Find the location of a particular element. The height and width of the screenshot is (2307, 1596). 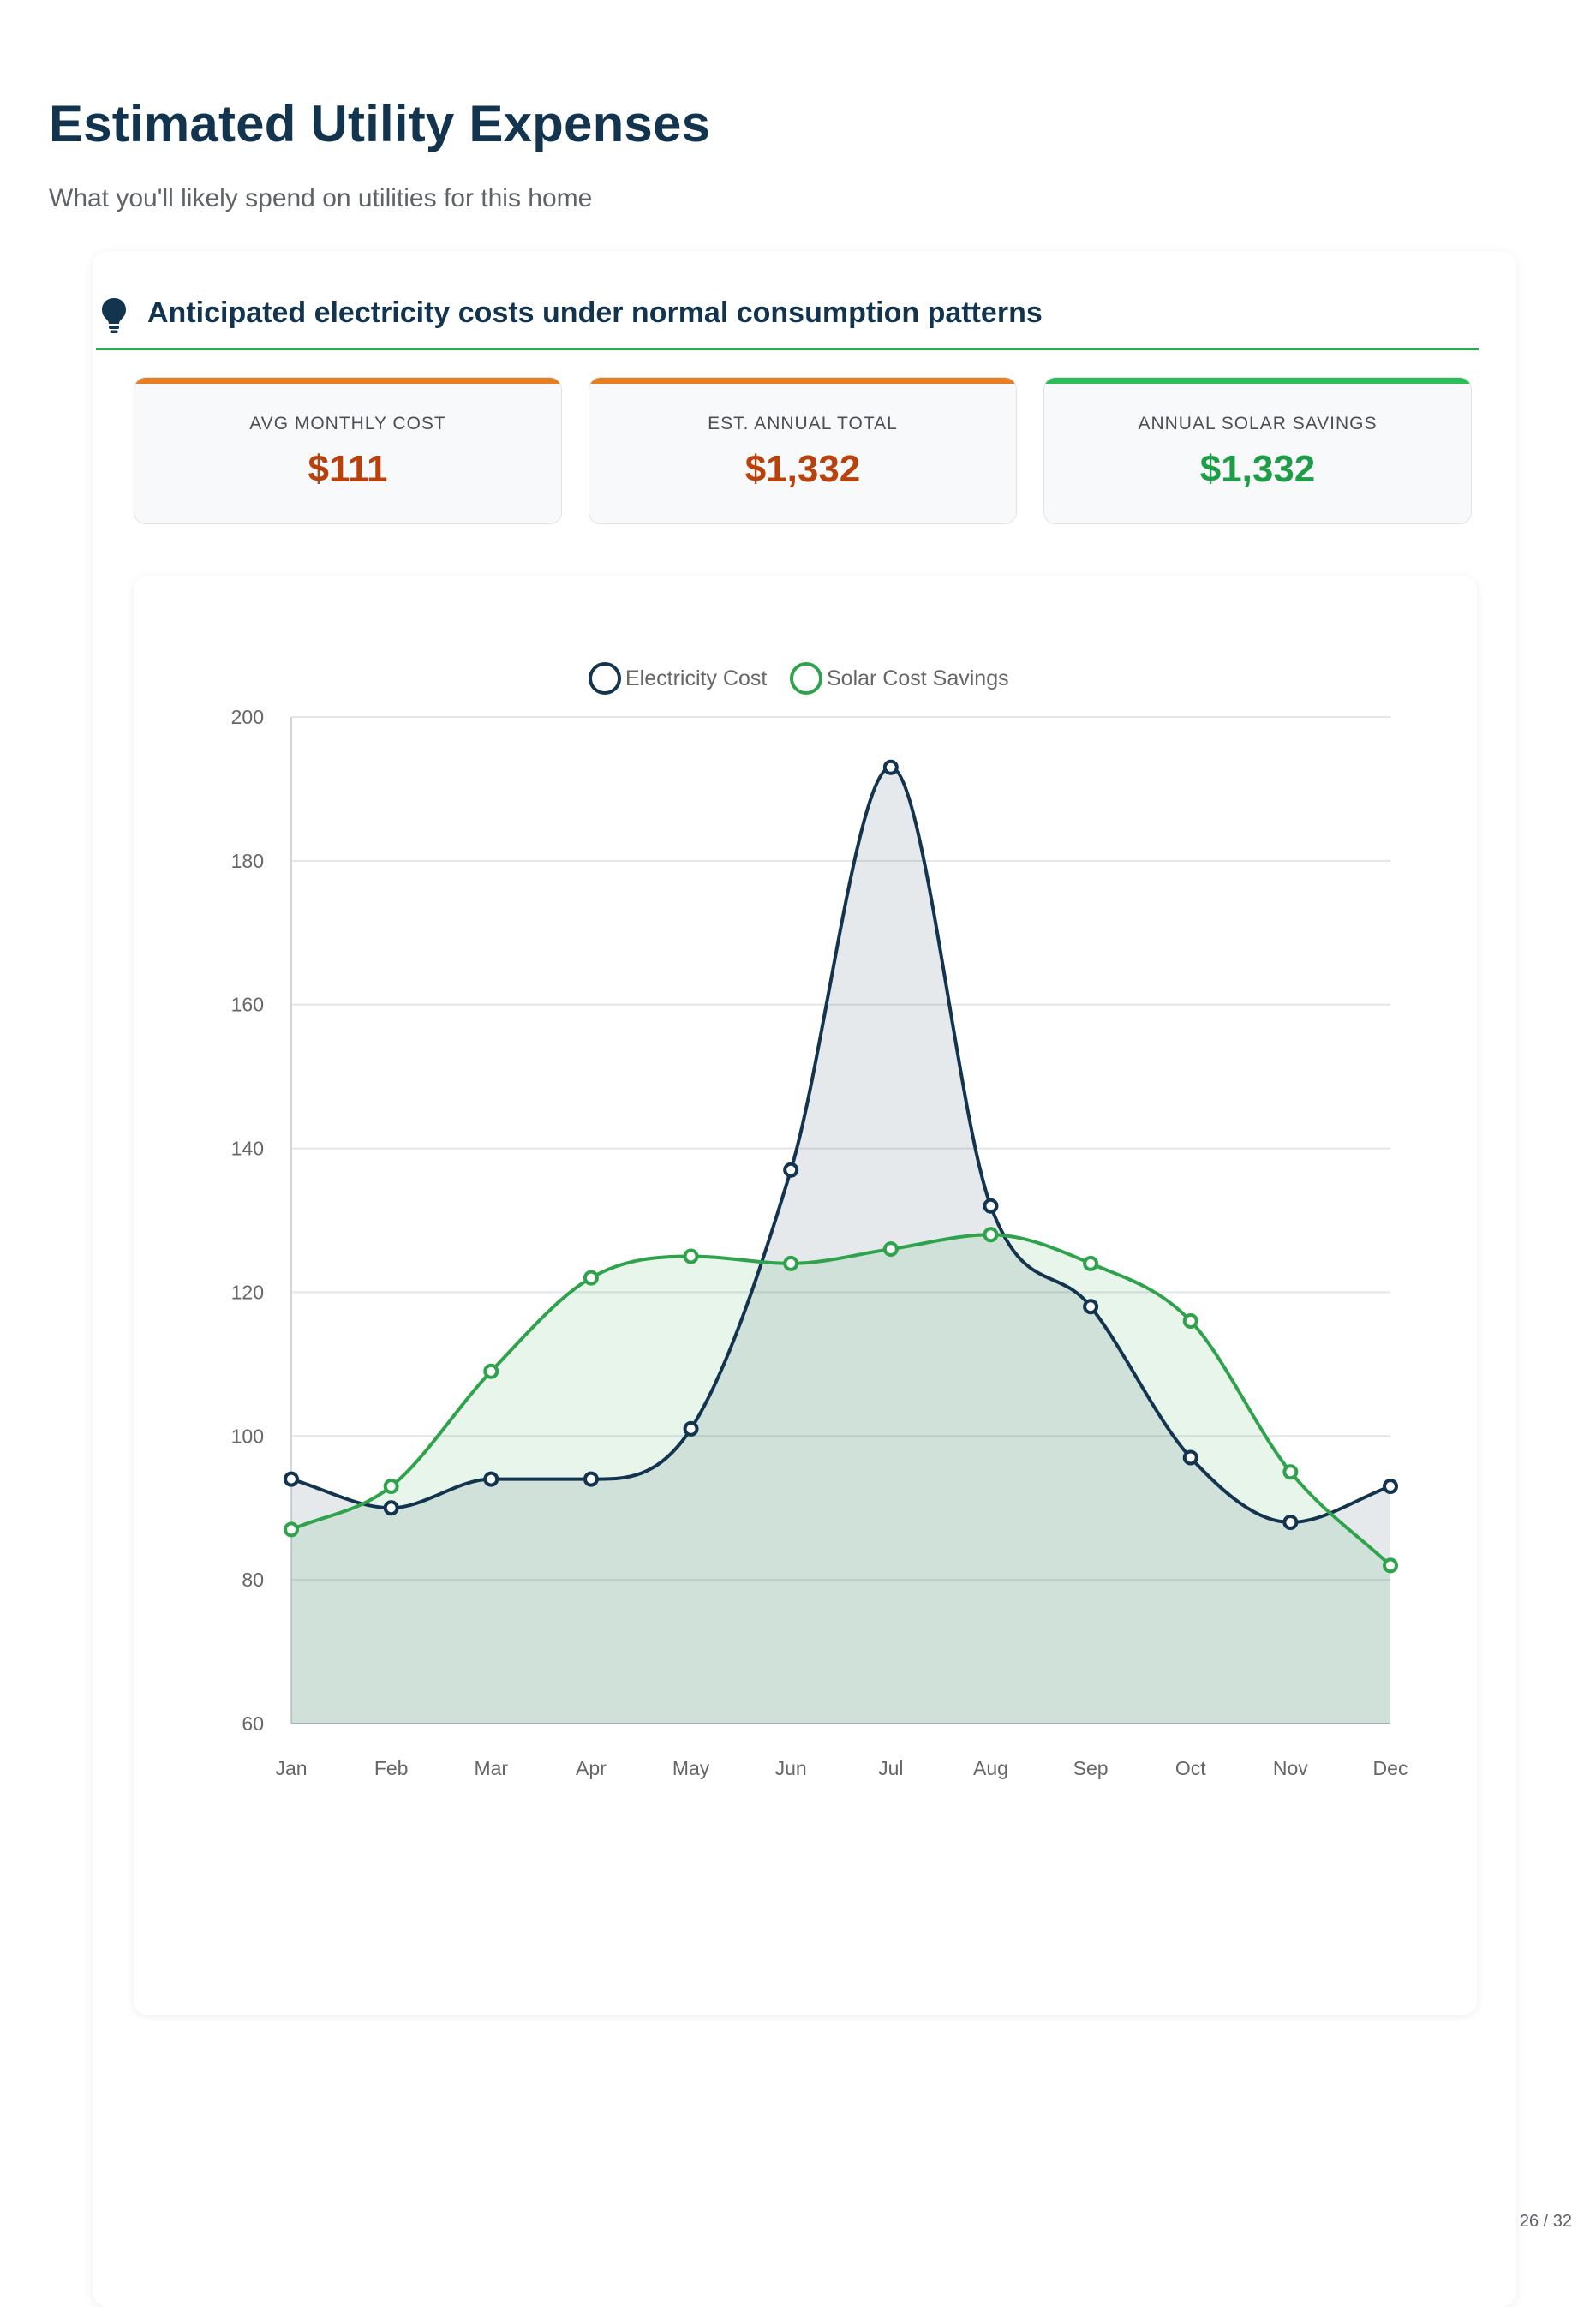

x-tick-label: Aug is located at coordinates (990, 1768).